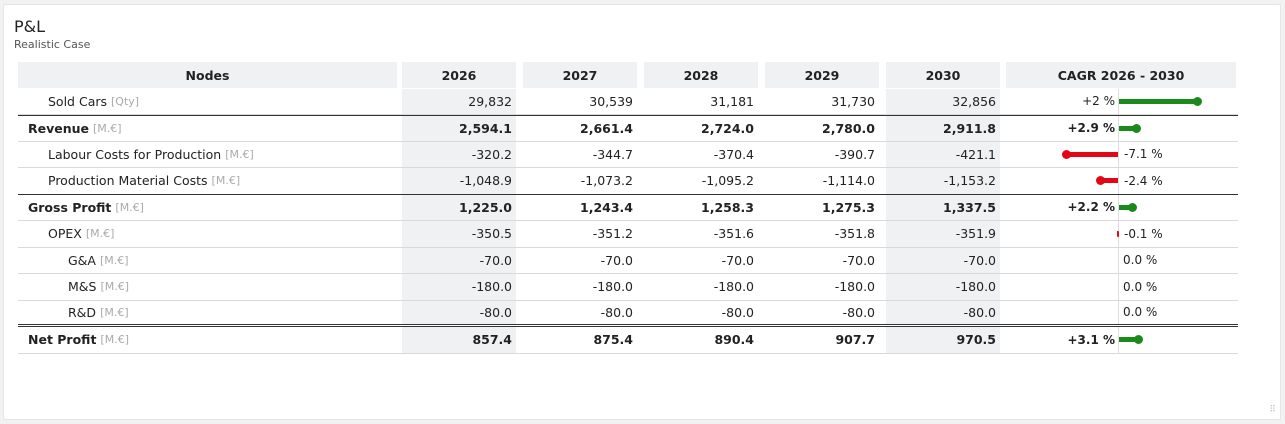  Describe the element at coordinates (207, 340) in the screenshot. I see `row-node-label: Net Profit [M.€]` at that location.